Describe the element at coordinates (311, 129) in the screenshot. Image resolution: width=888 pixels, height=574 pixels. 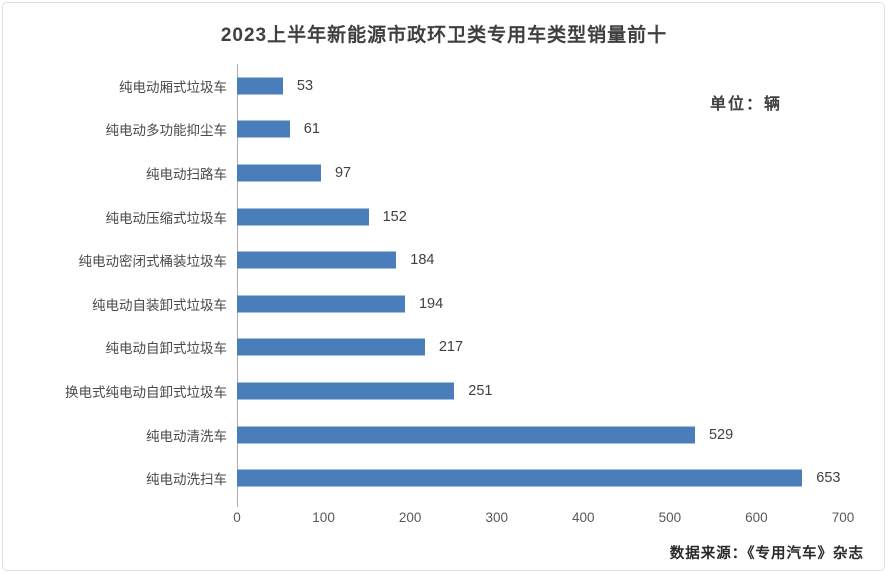
I see `value-label: 61` at that location.